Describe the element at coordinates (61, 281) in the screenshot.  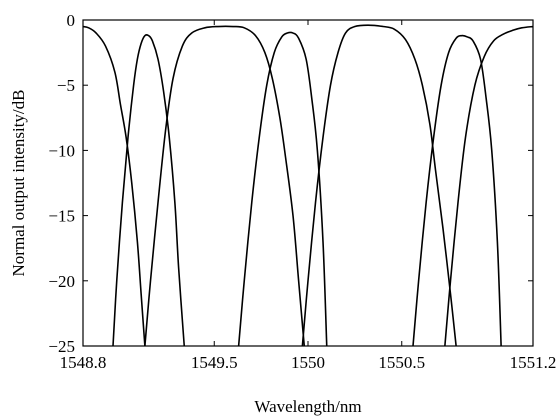
I see `y-tick-label: −20` at that location.